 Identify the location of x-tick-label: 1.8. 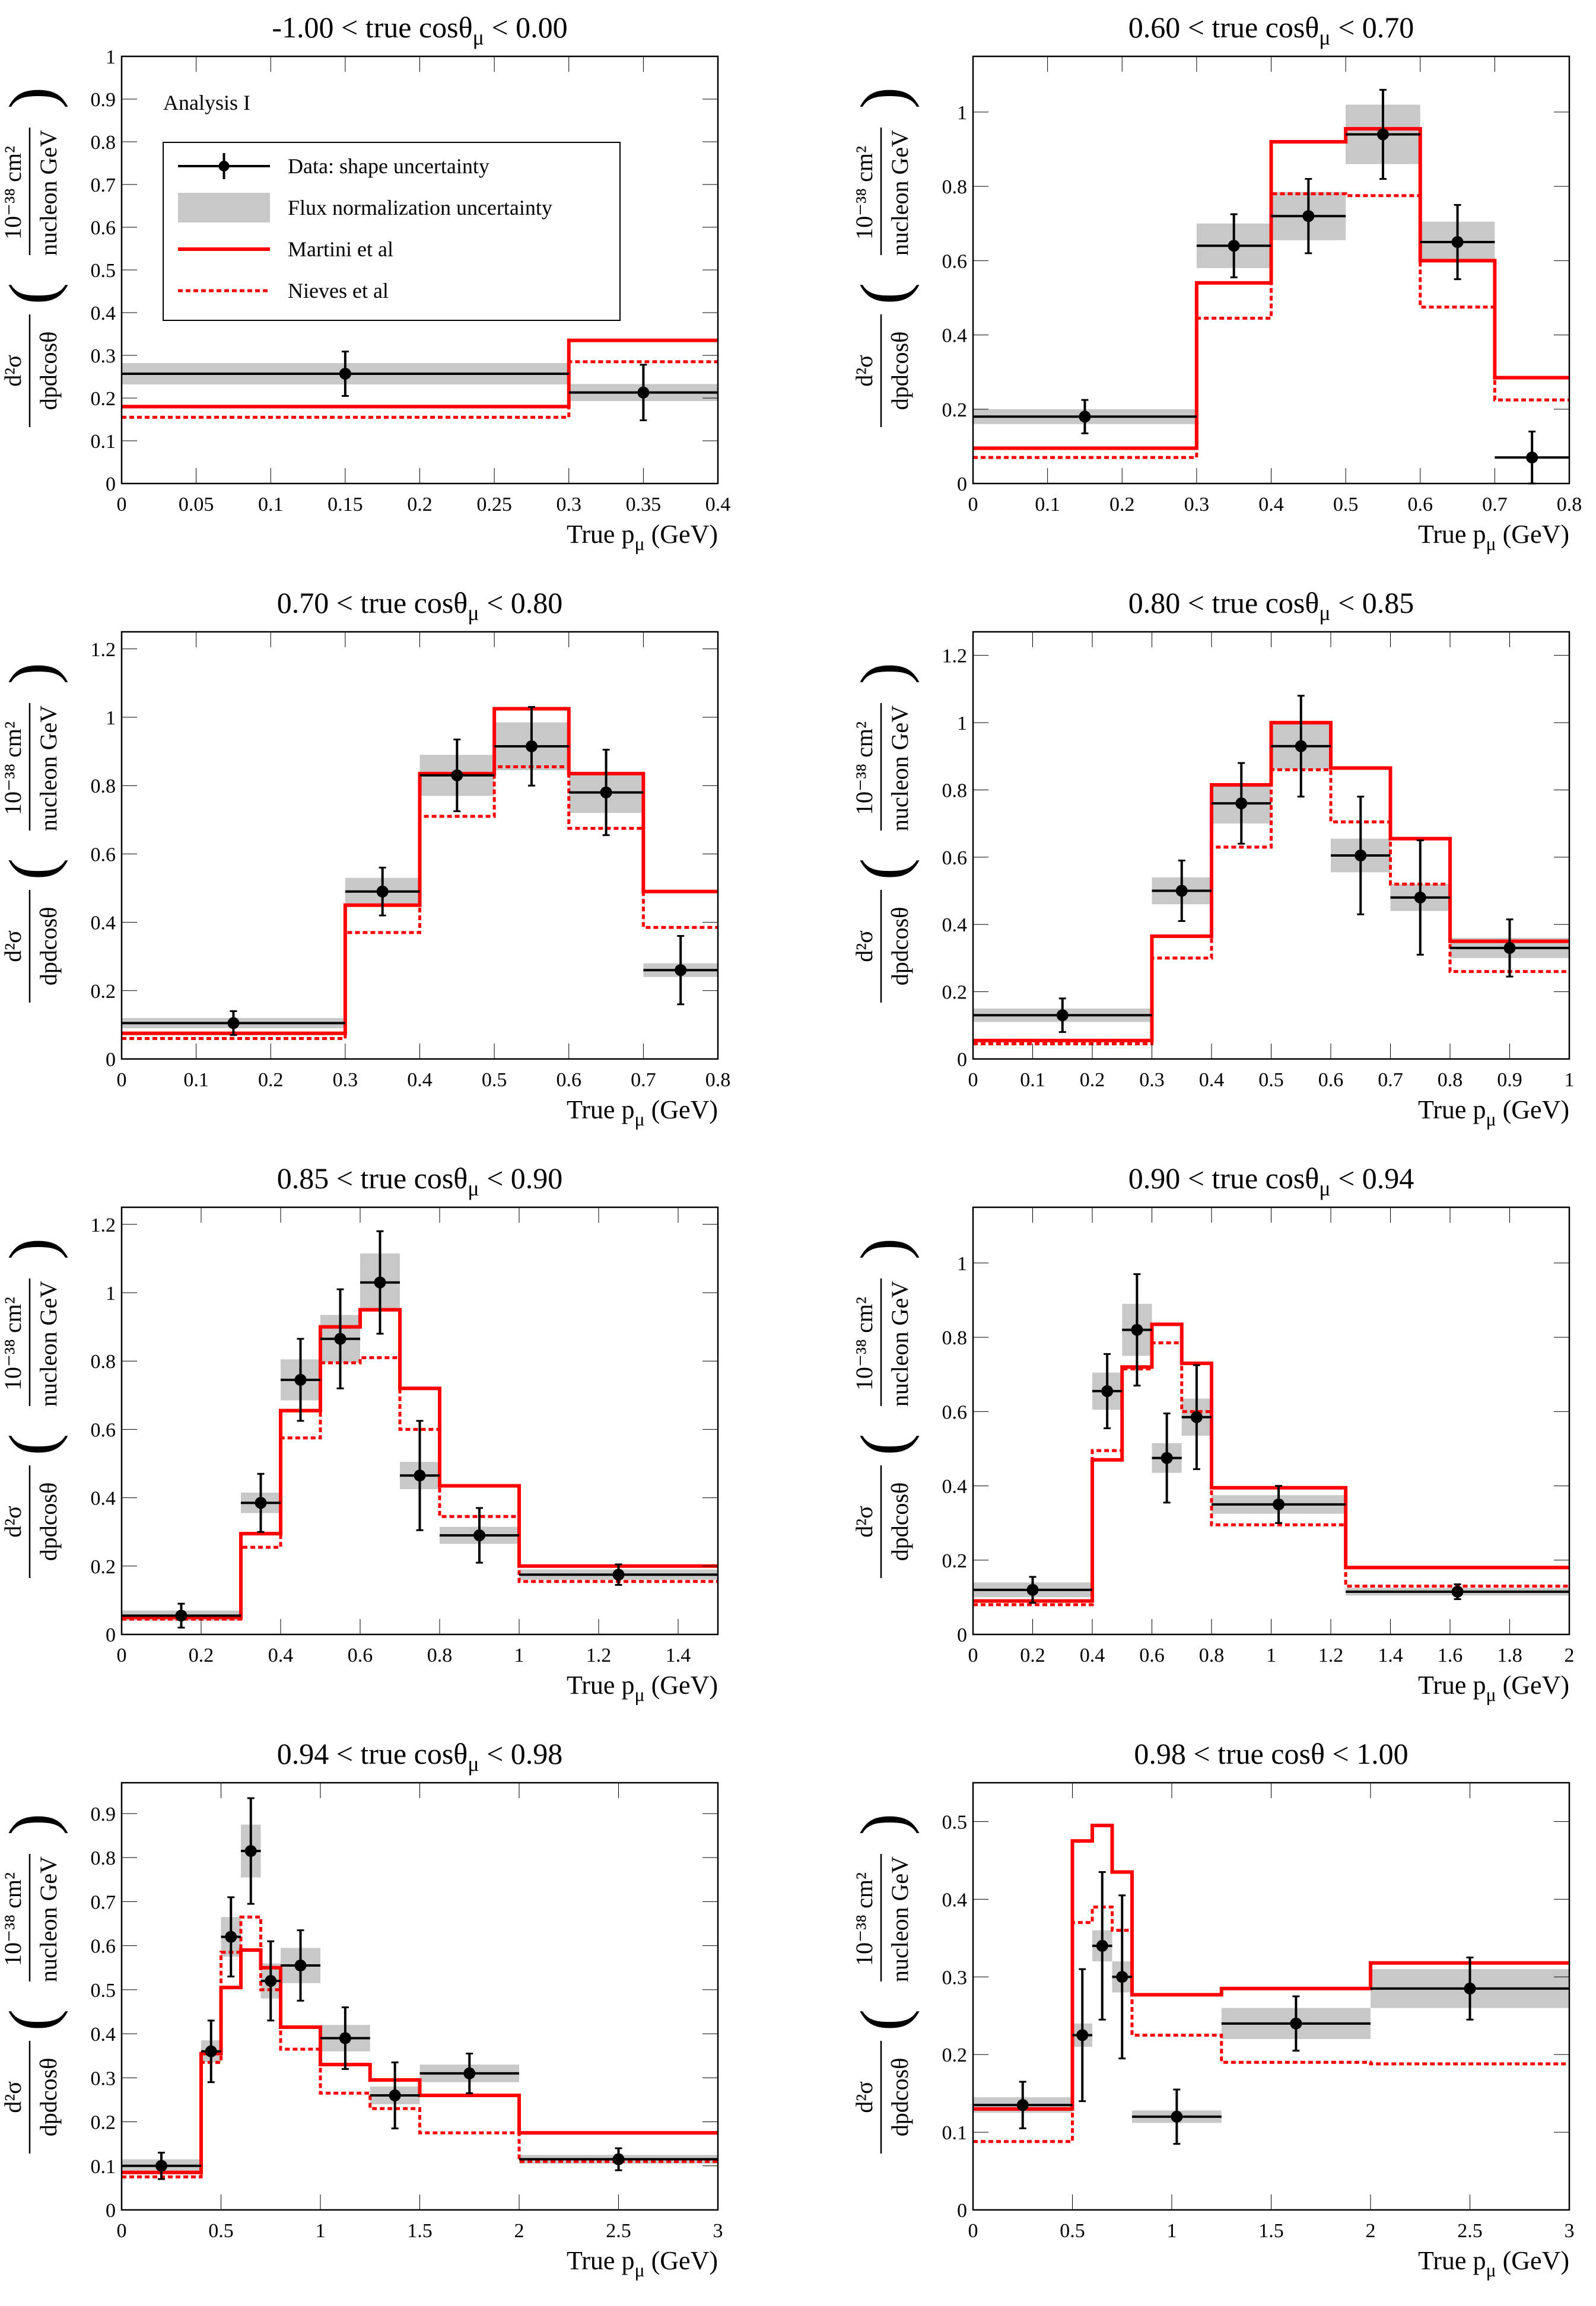
(1509, 1655).